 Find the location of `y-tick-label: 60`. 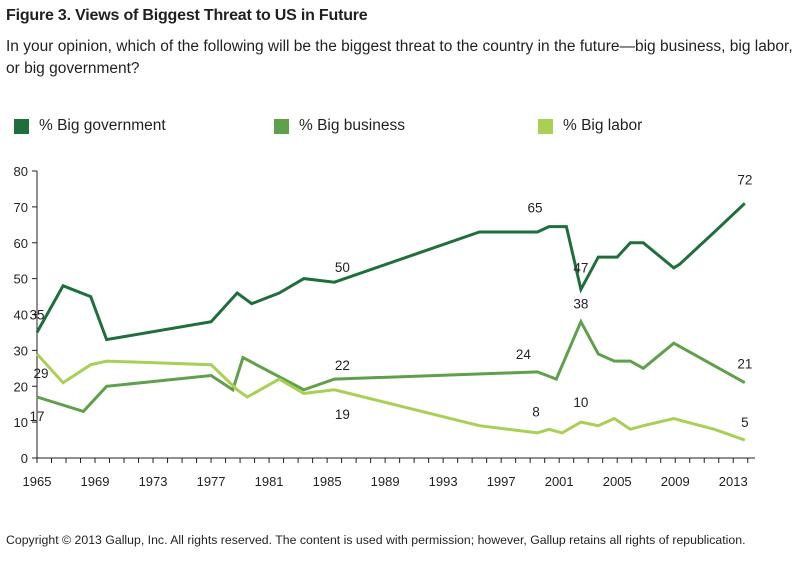

y-tick-label: 60 is located at coordinates (21, 243).